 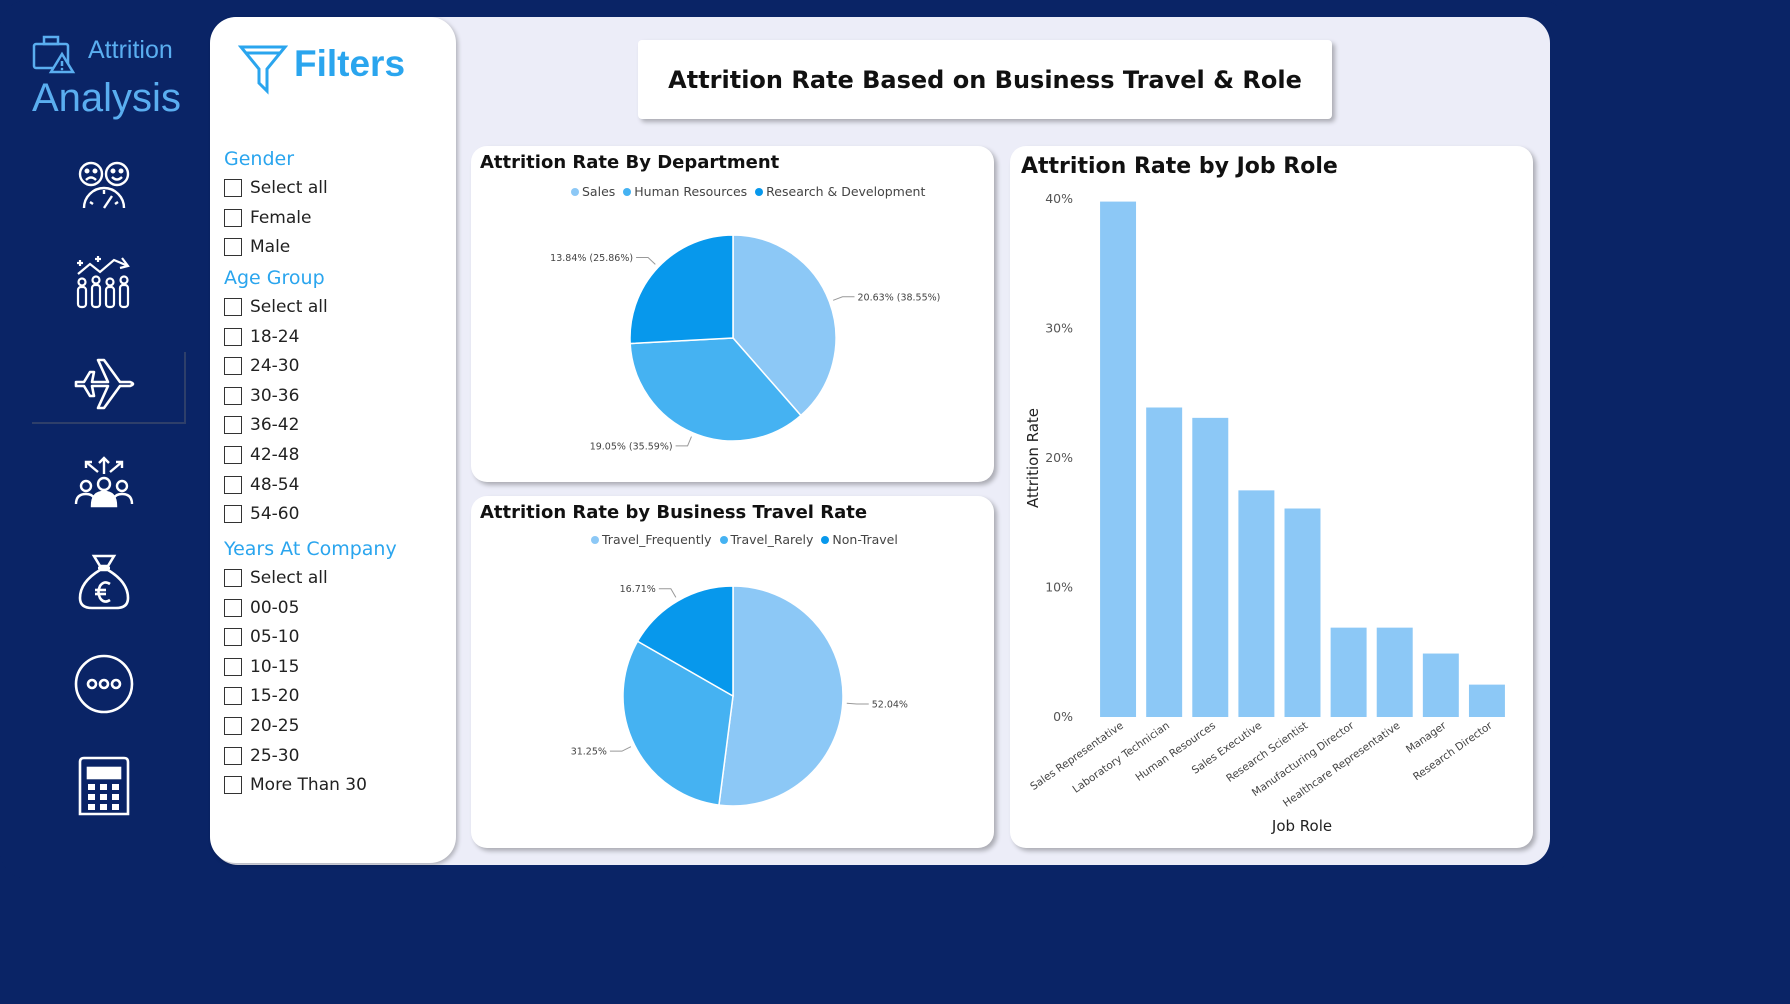 I want to click on satisfaction-gauge-icon, so click(x=104, y=185).